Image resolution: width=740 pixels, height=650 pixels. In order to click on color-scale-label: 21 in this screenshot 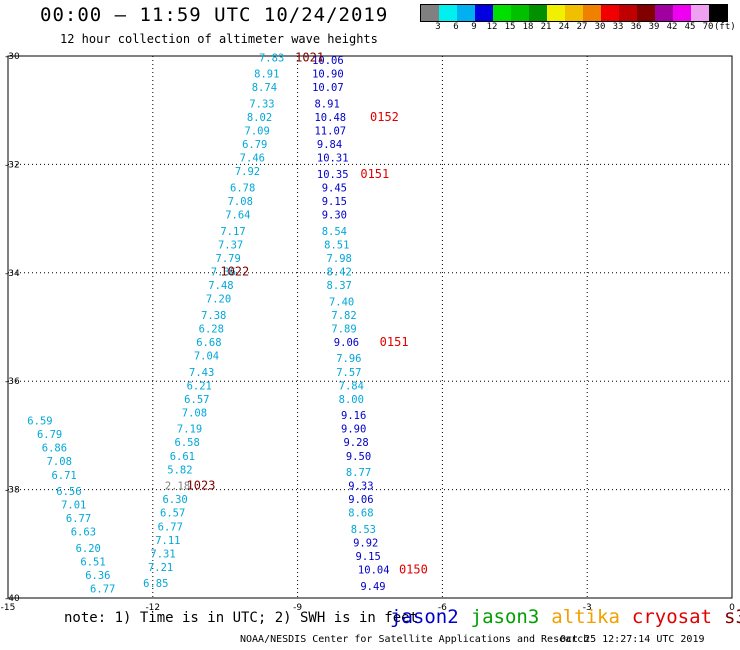, I will do `click(546, 27)`.